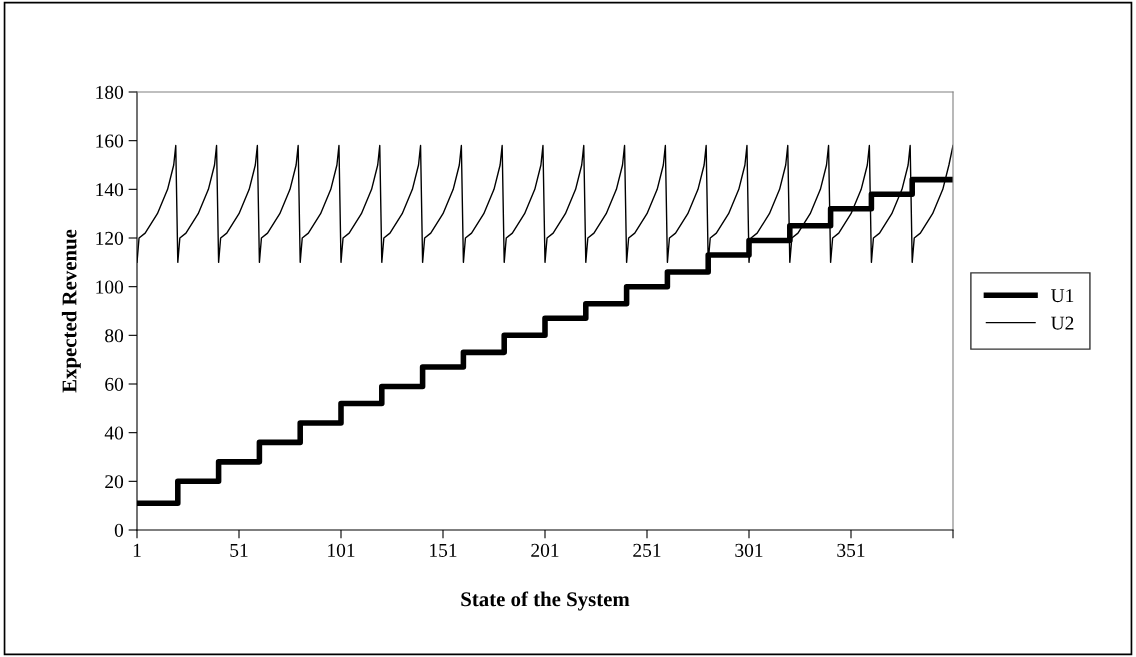 This screenshot has width=1136, height=657. I want to click on y-tick-label: 180, so click(110, 92).